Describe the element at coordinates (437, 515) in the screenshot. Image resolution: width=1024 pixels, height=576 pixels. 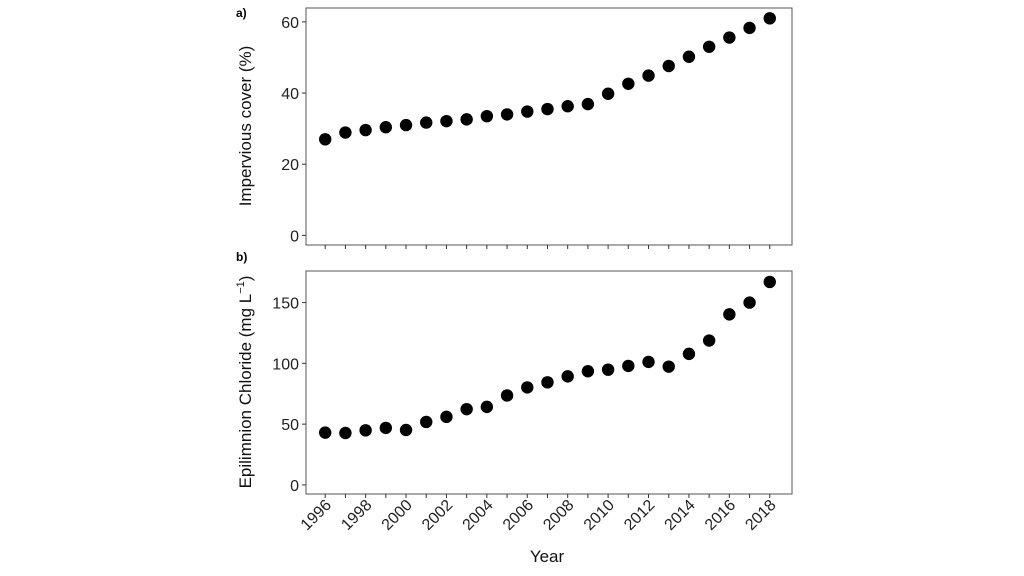
I see `panel-b-x-tick-label: 2002` at that location.